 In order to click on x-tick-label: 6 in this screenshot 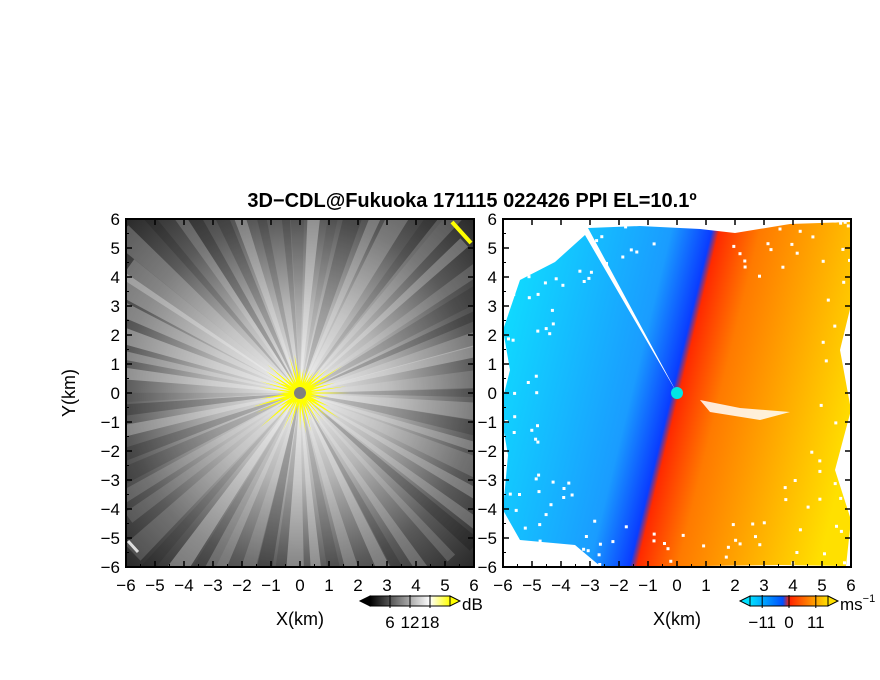, I will do `click(850, 585)`.